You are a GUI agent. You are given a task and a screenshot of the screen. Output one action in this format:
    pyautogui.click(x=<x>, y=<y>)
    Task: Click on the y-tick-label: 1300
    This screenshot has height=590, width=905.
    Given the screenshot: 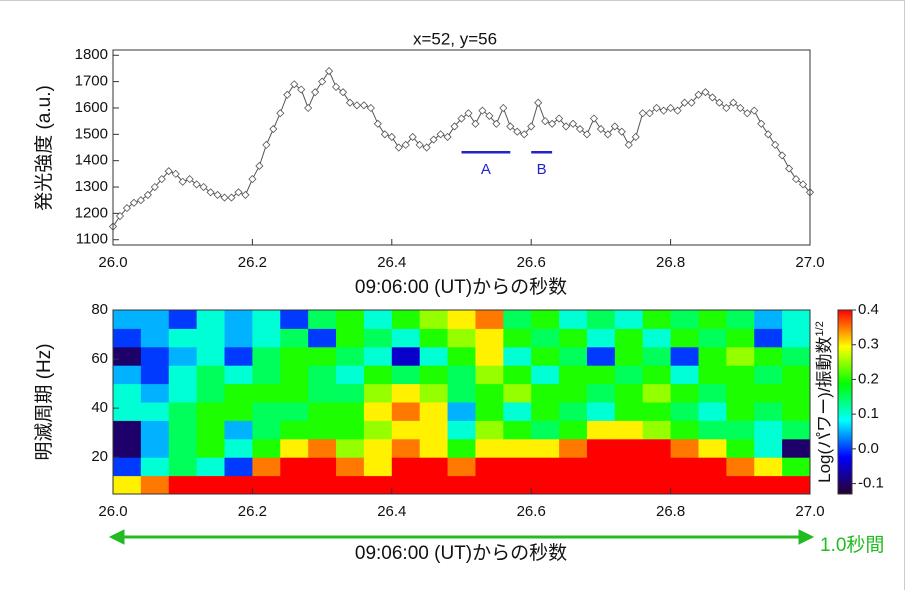 What is the action you would take?
    pyautogui.click(x=91, y=186)
    